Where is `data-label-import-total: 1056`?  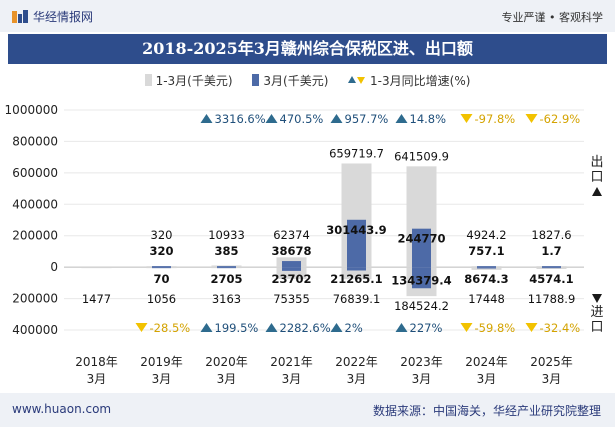
data-label-import-total: 1056 is located at coordinates (161, 299).